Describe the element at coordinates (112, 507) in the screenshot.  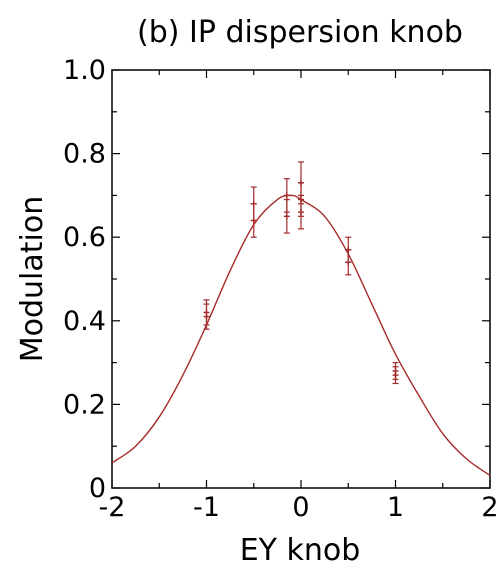
I see `x-tick-label: -2` at that location.